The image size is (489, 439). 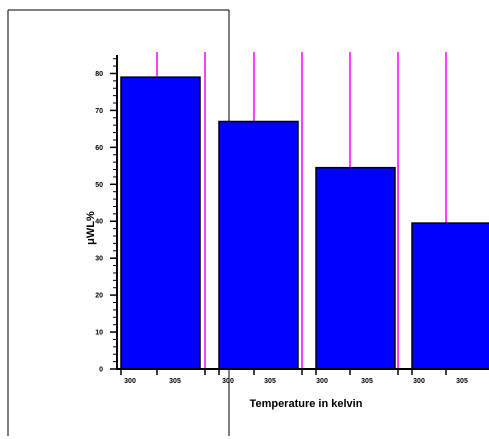 What do you see at coordinates (99, 185) in the screenshot?
I see `y-tick-label: 50` at bounding box center [99, 185].